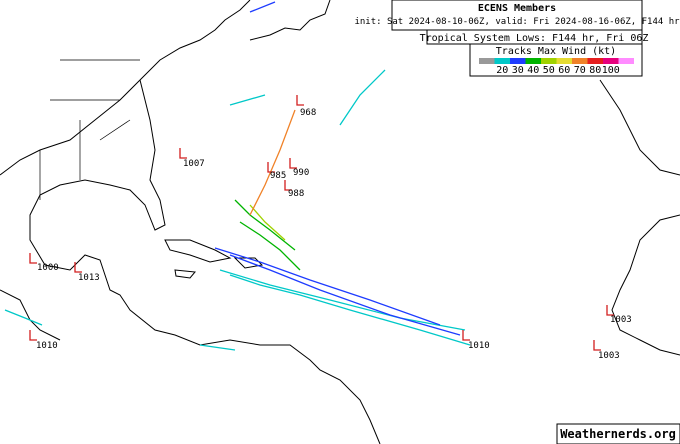 This screenshot has width=680, height=444. I want to click on legend-tick: 50, so click(549, 70).